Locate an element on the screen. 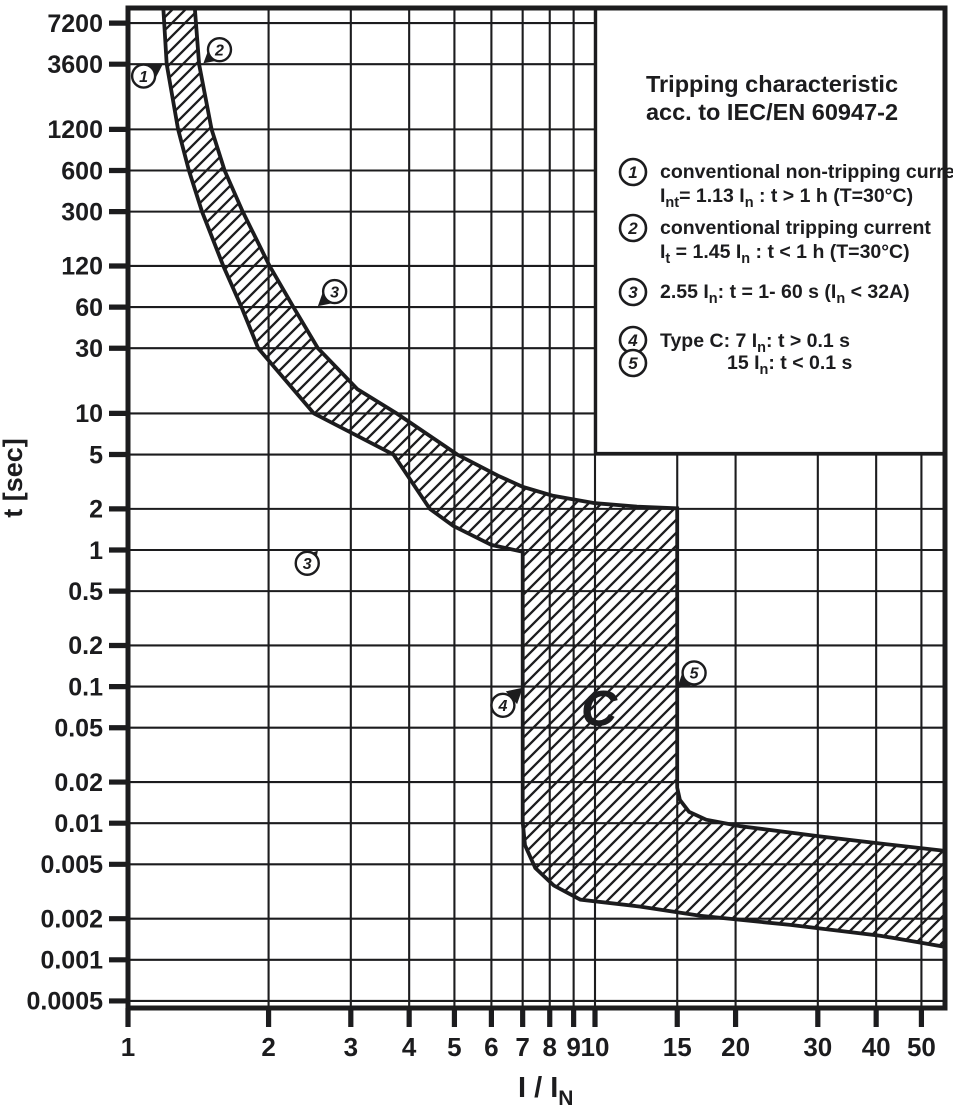 This screenshot has width=953, height=1117. y-tick-label-120: 120 is located at coordinates (82, 267).